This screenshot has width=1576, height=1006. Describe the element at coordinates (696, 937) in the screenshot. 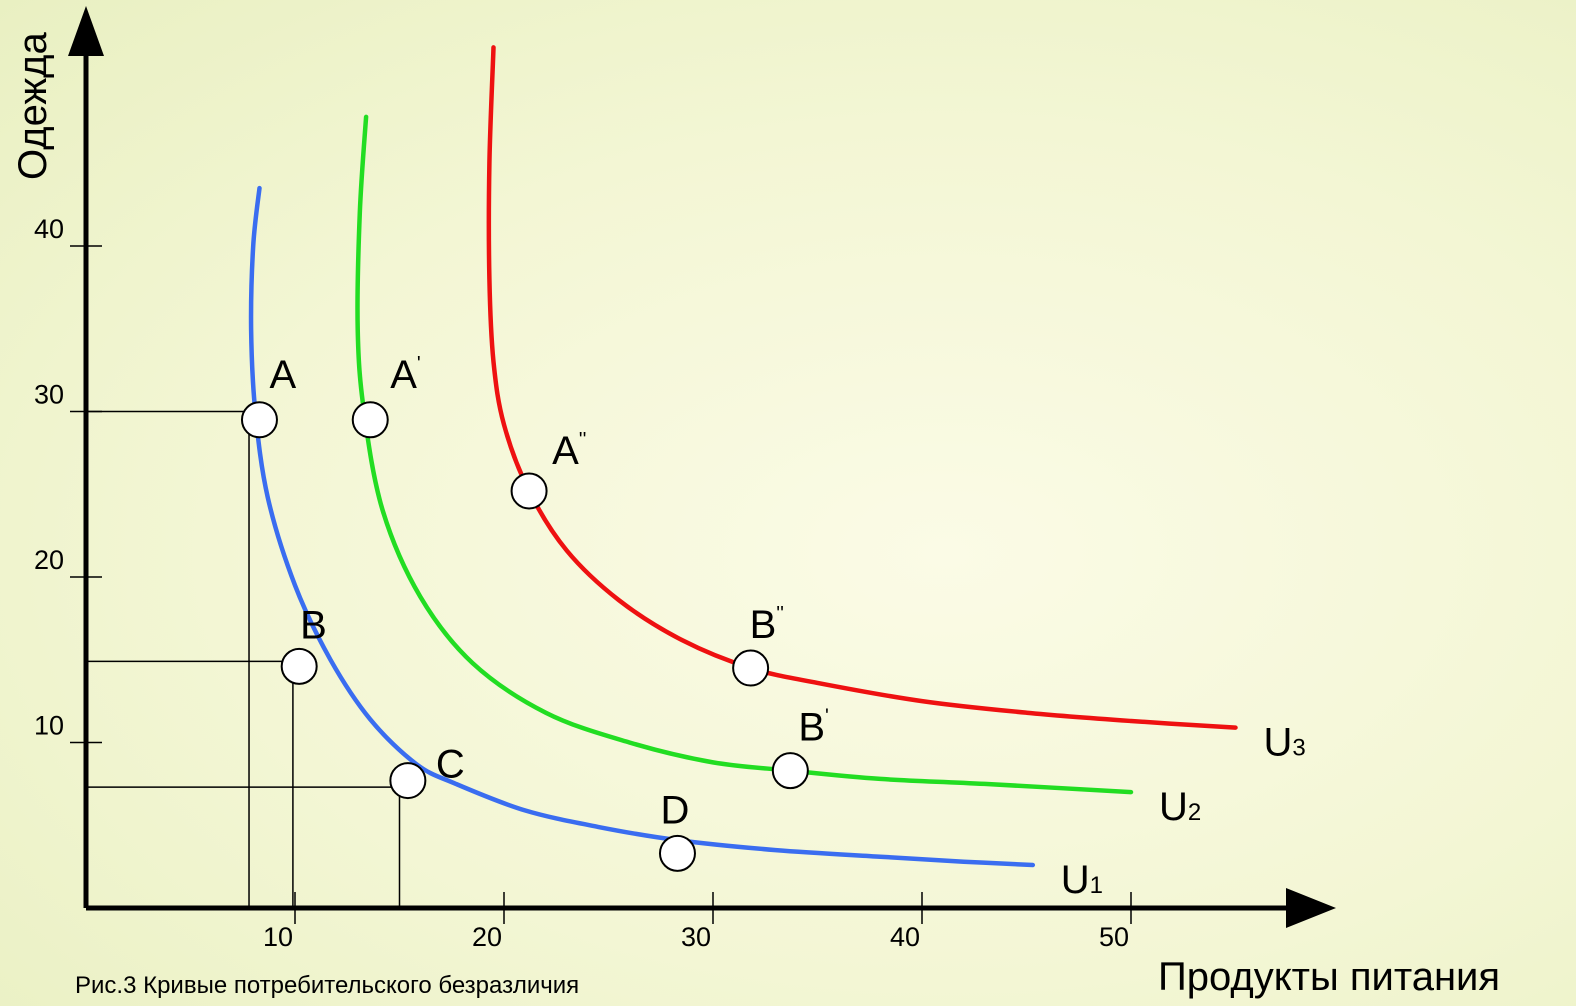

I see `x-tick-label: 30` at that location.